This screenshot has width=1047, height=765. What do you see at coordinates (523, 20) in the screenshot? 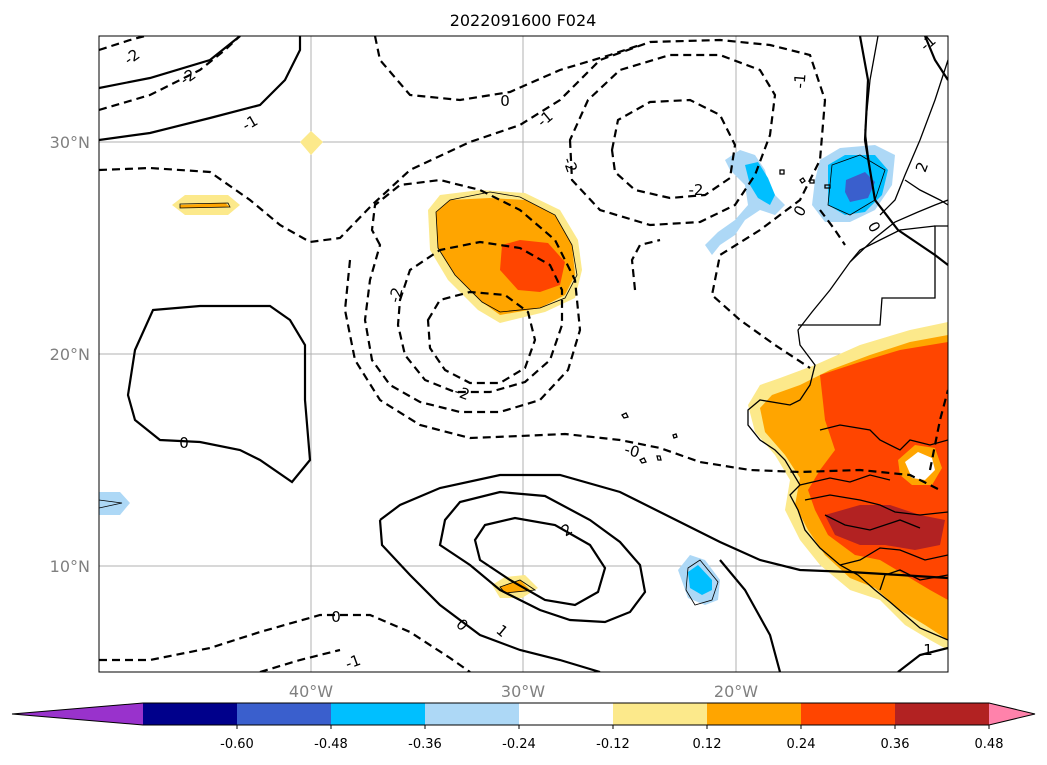
I see `map-title: 2022091600 F024` at bounding box center [523, 20].